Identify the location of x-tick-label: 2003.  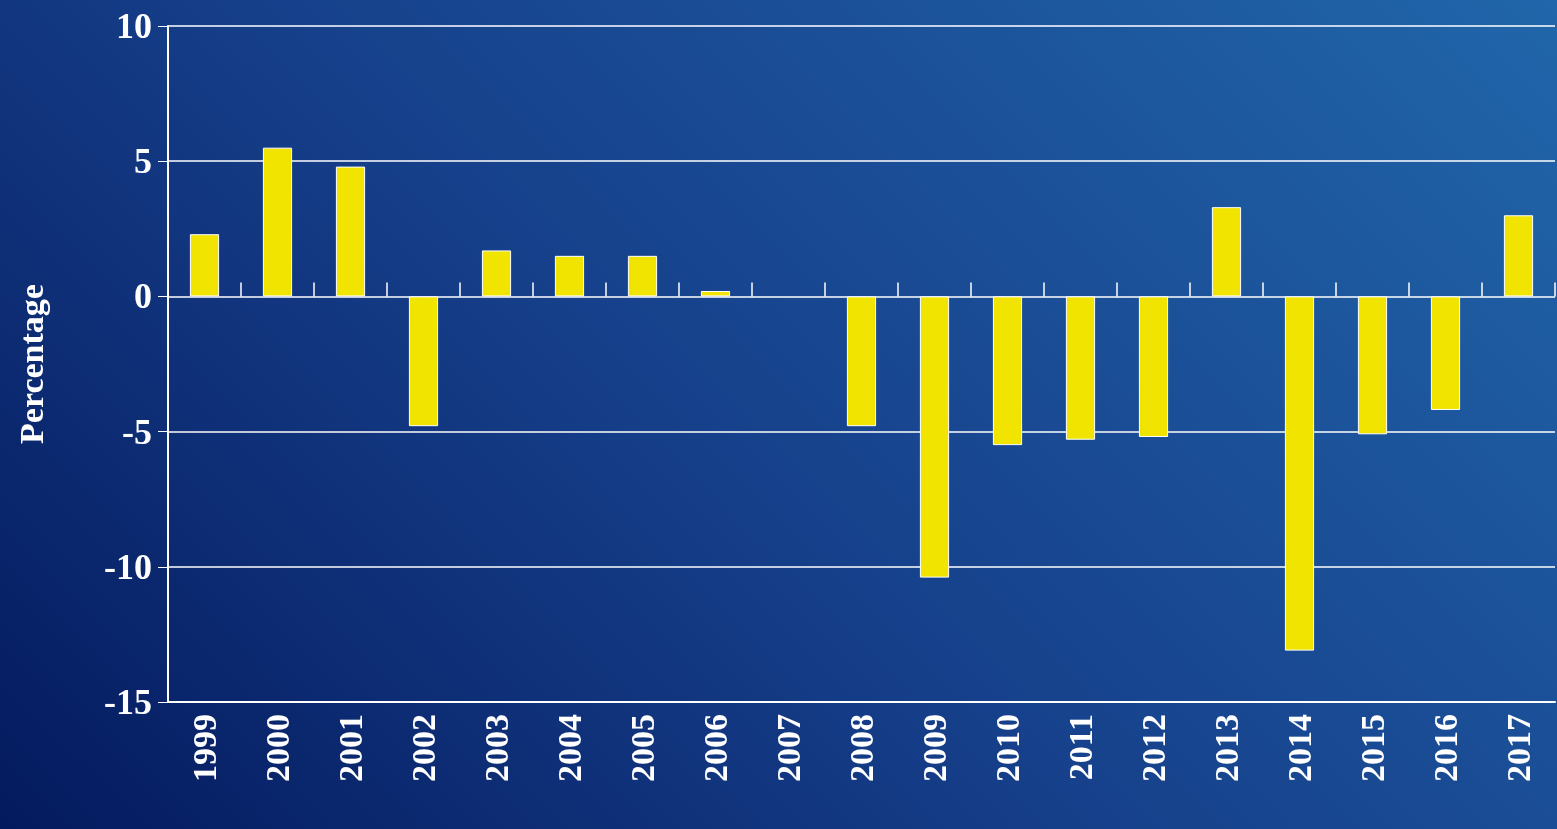
(496, 748).